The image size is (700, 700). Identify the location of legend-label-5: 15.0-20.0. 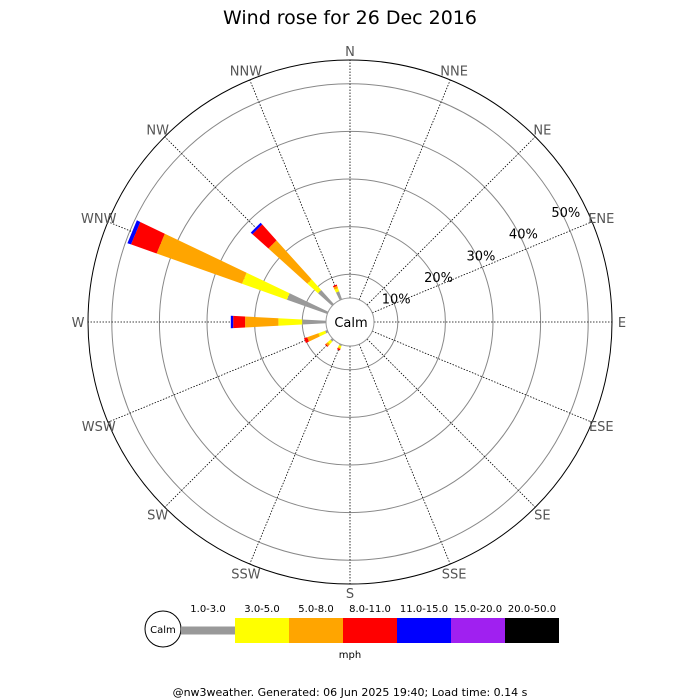
(478, 609).